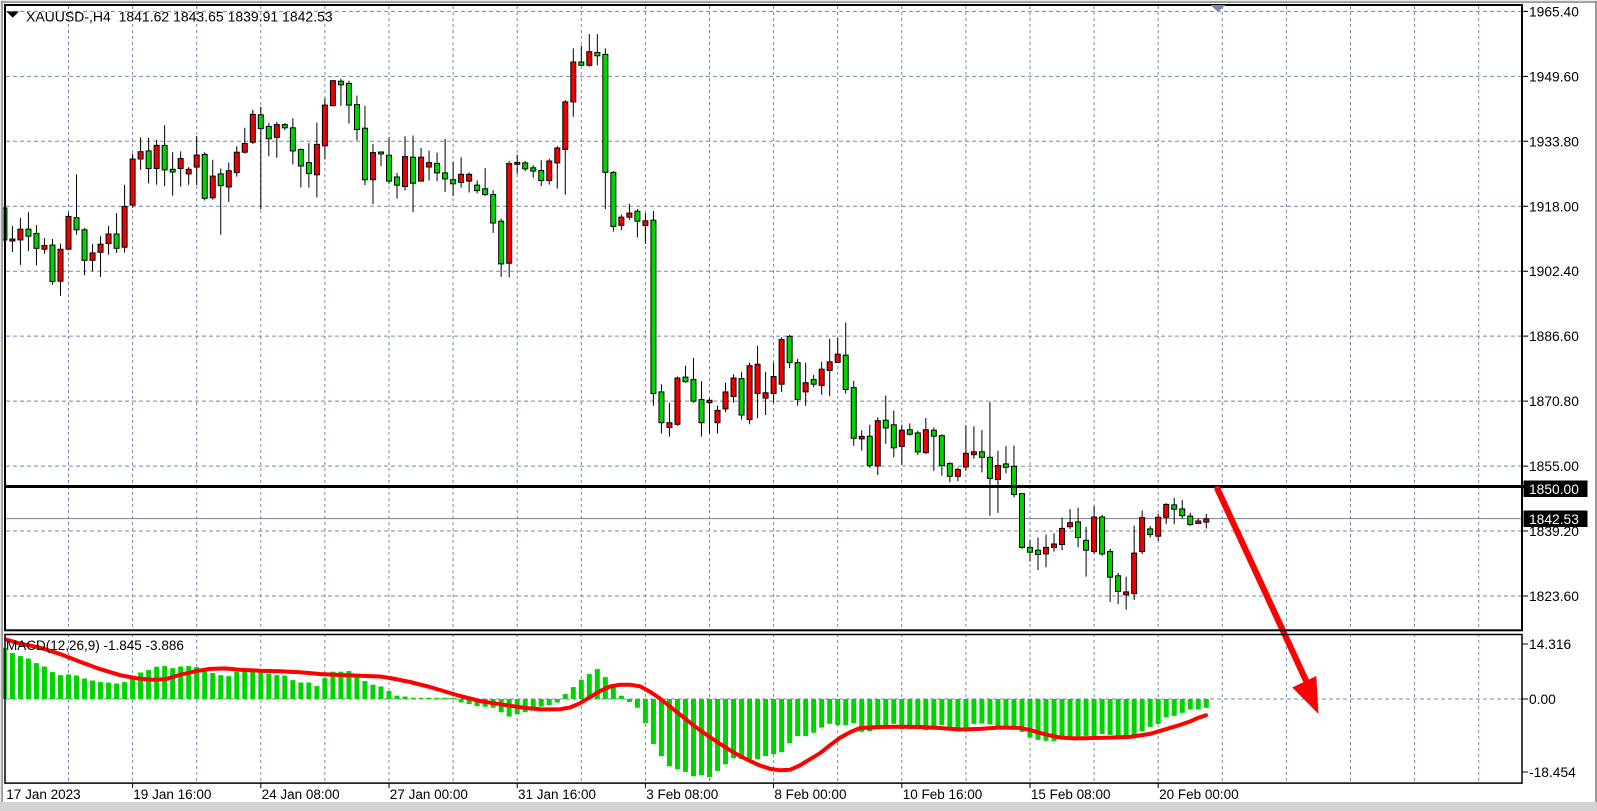  Describe the element at coordinates (1199, 794) in the screenshot. I see `svg-text: 20 Feb 00:00` at that location.